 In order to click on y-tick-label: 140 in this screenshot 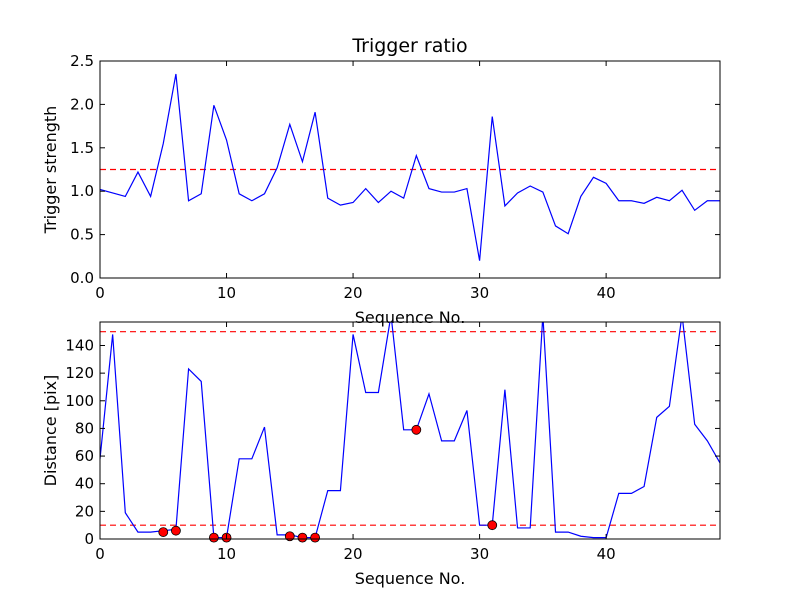, I will do `click(79, 345)`.